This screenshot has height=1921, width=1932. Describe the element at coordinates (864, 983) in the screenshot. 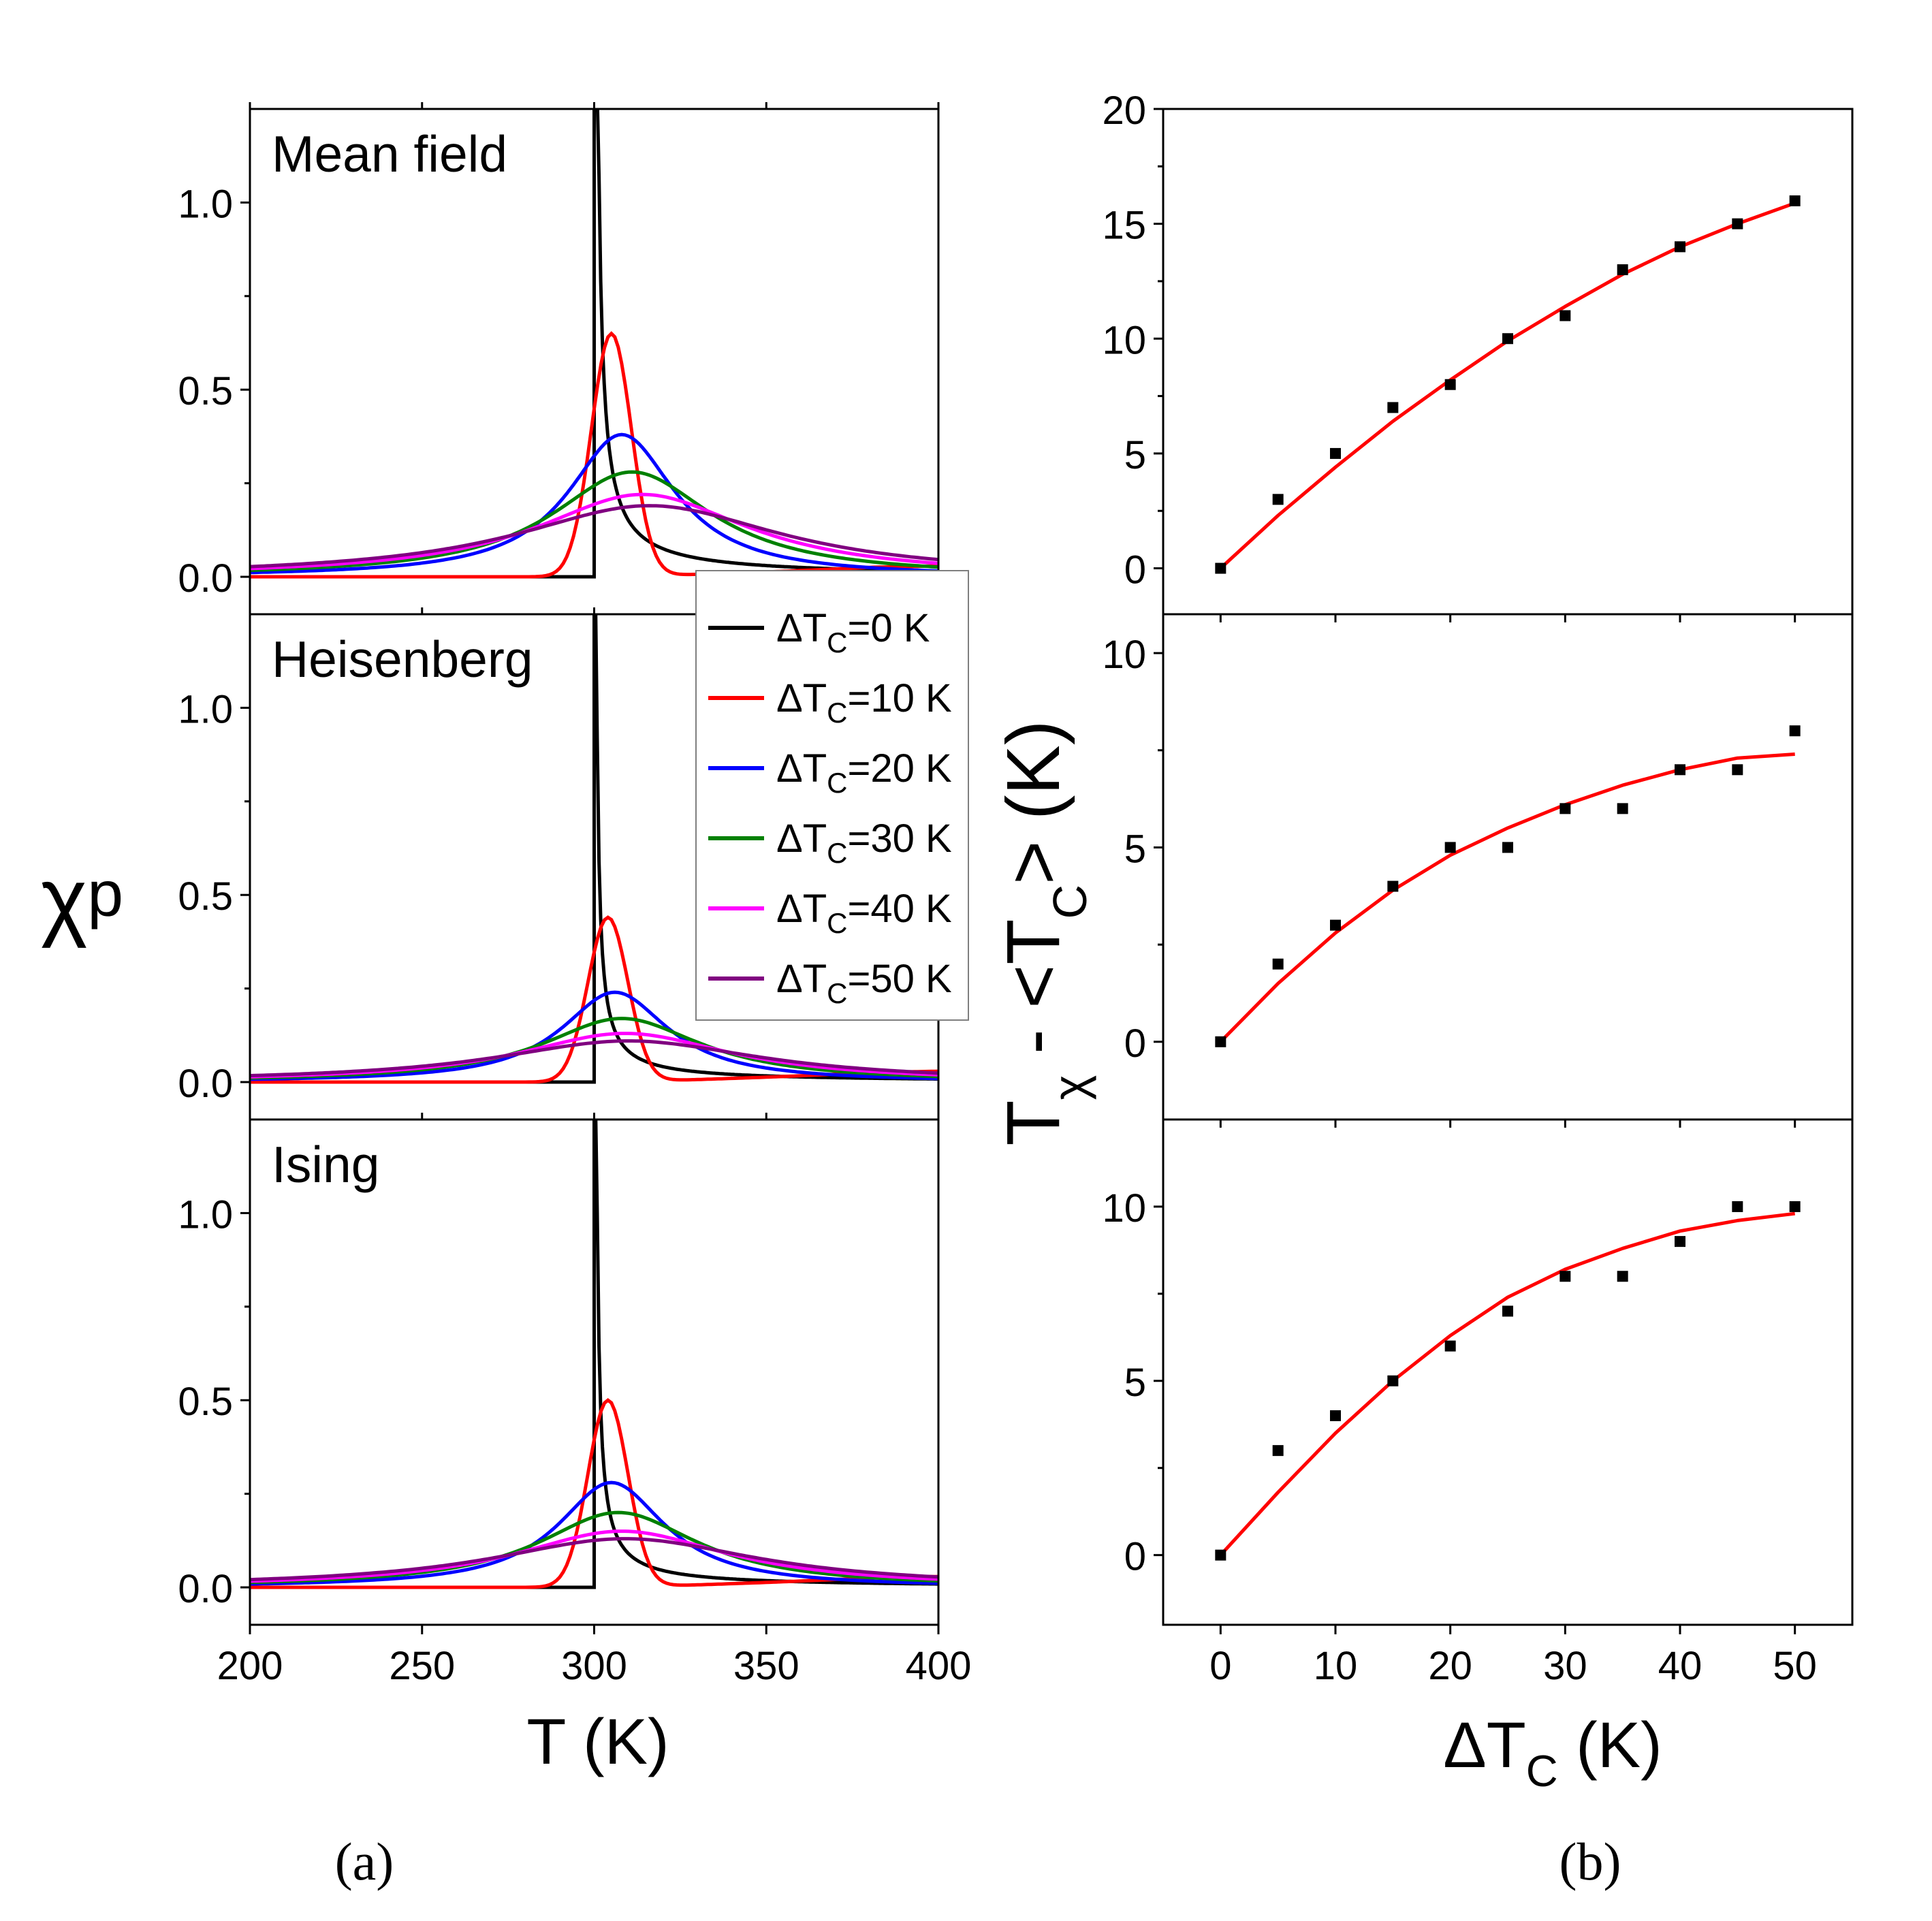

I see `legend-label: ΔTC=50 K` at that location.